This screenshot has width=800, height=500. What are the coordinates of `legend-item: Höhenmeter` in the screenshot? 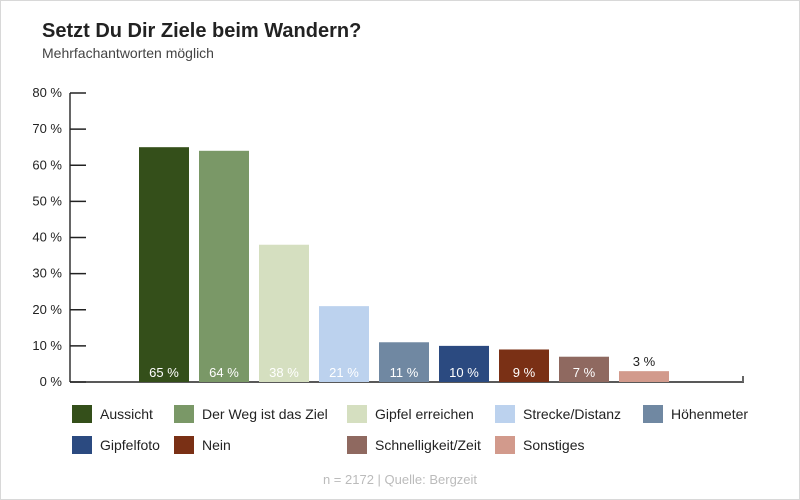 It's located at (695, 414).